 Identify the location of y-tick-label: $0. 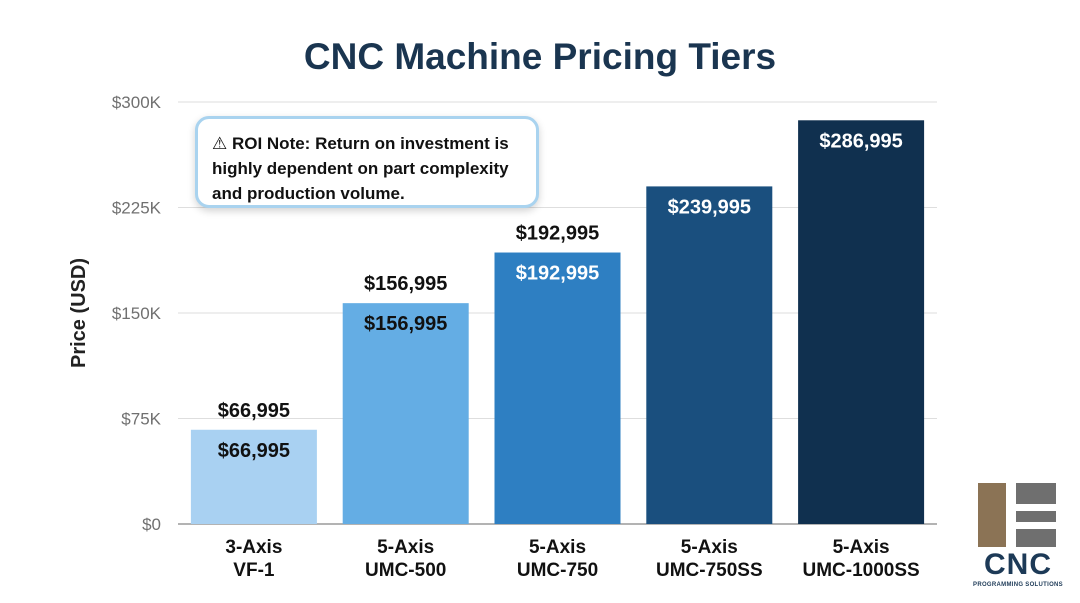
(151, 524).